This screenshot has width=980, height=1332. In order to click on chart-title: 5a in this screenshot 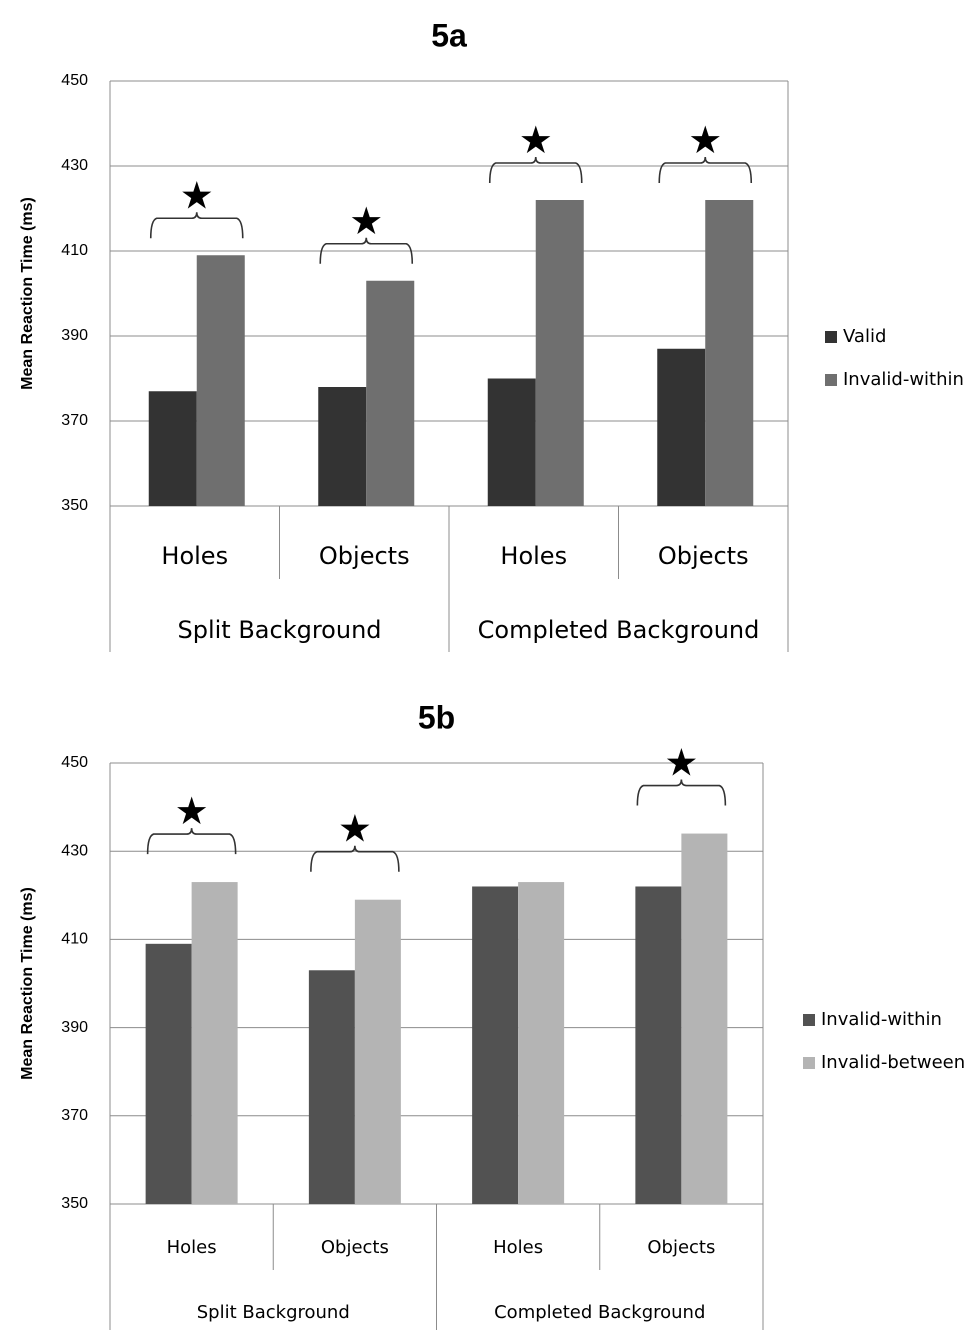, I will do `click(449, 35)`.